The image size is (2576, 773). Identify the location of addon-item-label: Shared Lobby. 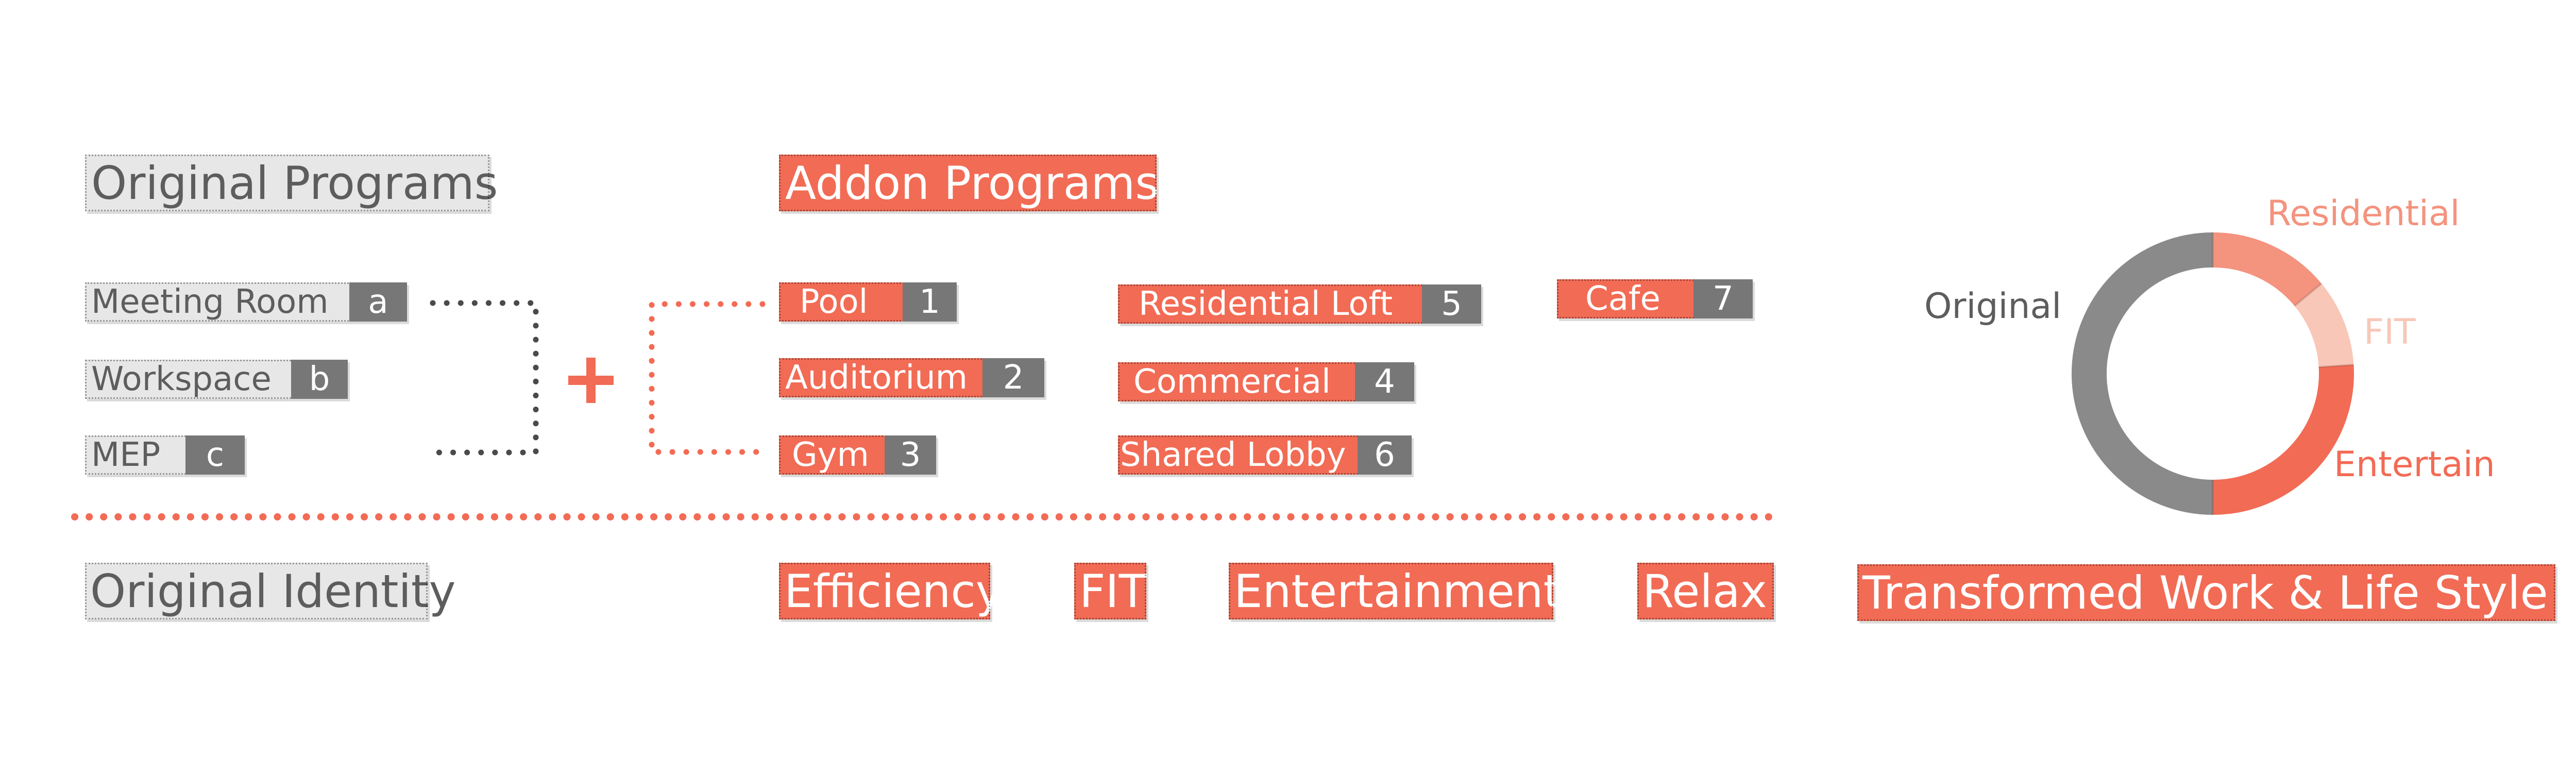
(1233, 455).